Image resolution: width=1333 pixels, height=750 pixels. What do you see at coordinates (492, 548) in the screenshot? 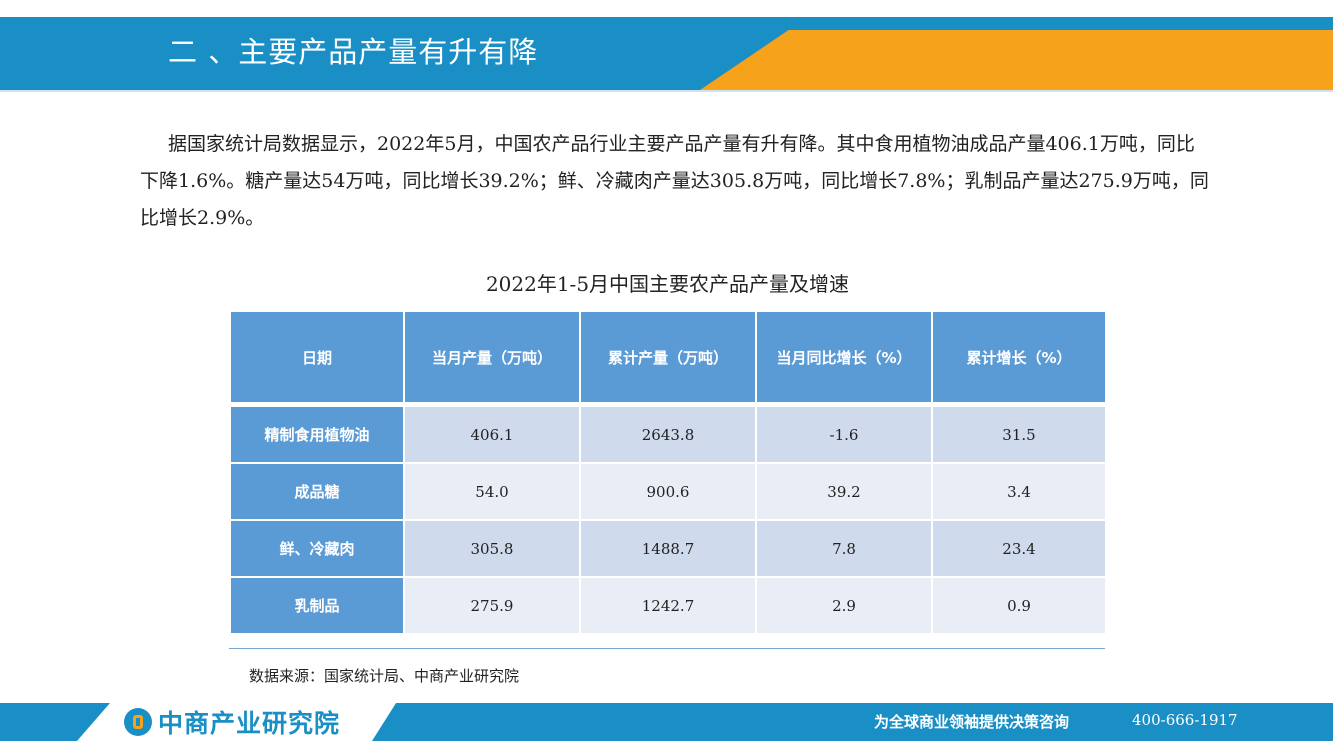
I see `cell-monthly-output: 305.8` at bounding box center [492, 548].